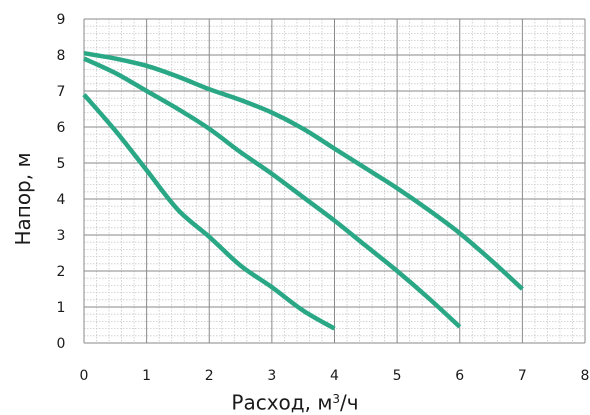 Image resolution: width=590 pixels, height=415 pixels. What do you see at coordinates (336, 399) in the screenshot?
I see `x-axis-title-superscript: 3` at bounding box center [336, 399].